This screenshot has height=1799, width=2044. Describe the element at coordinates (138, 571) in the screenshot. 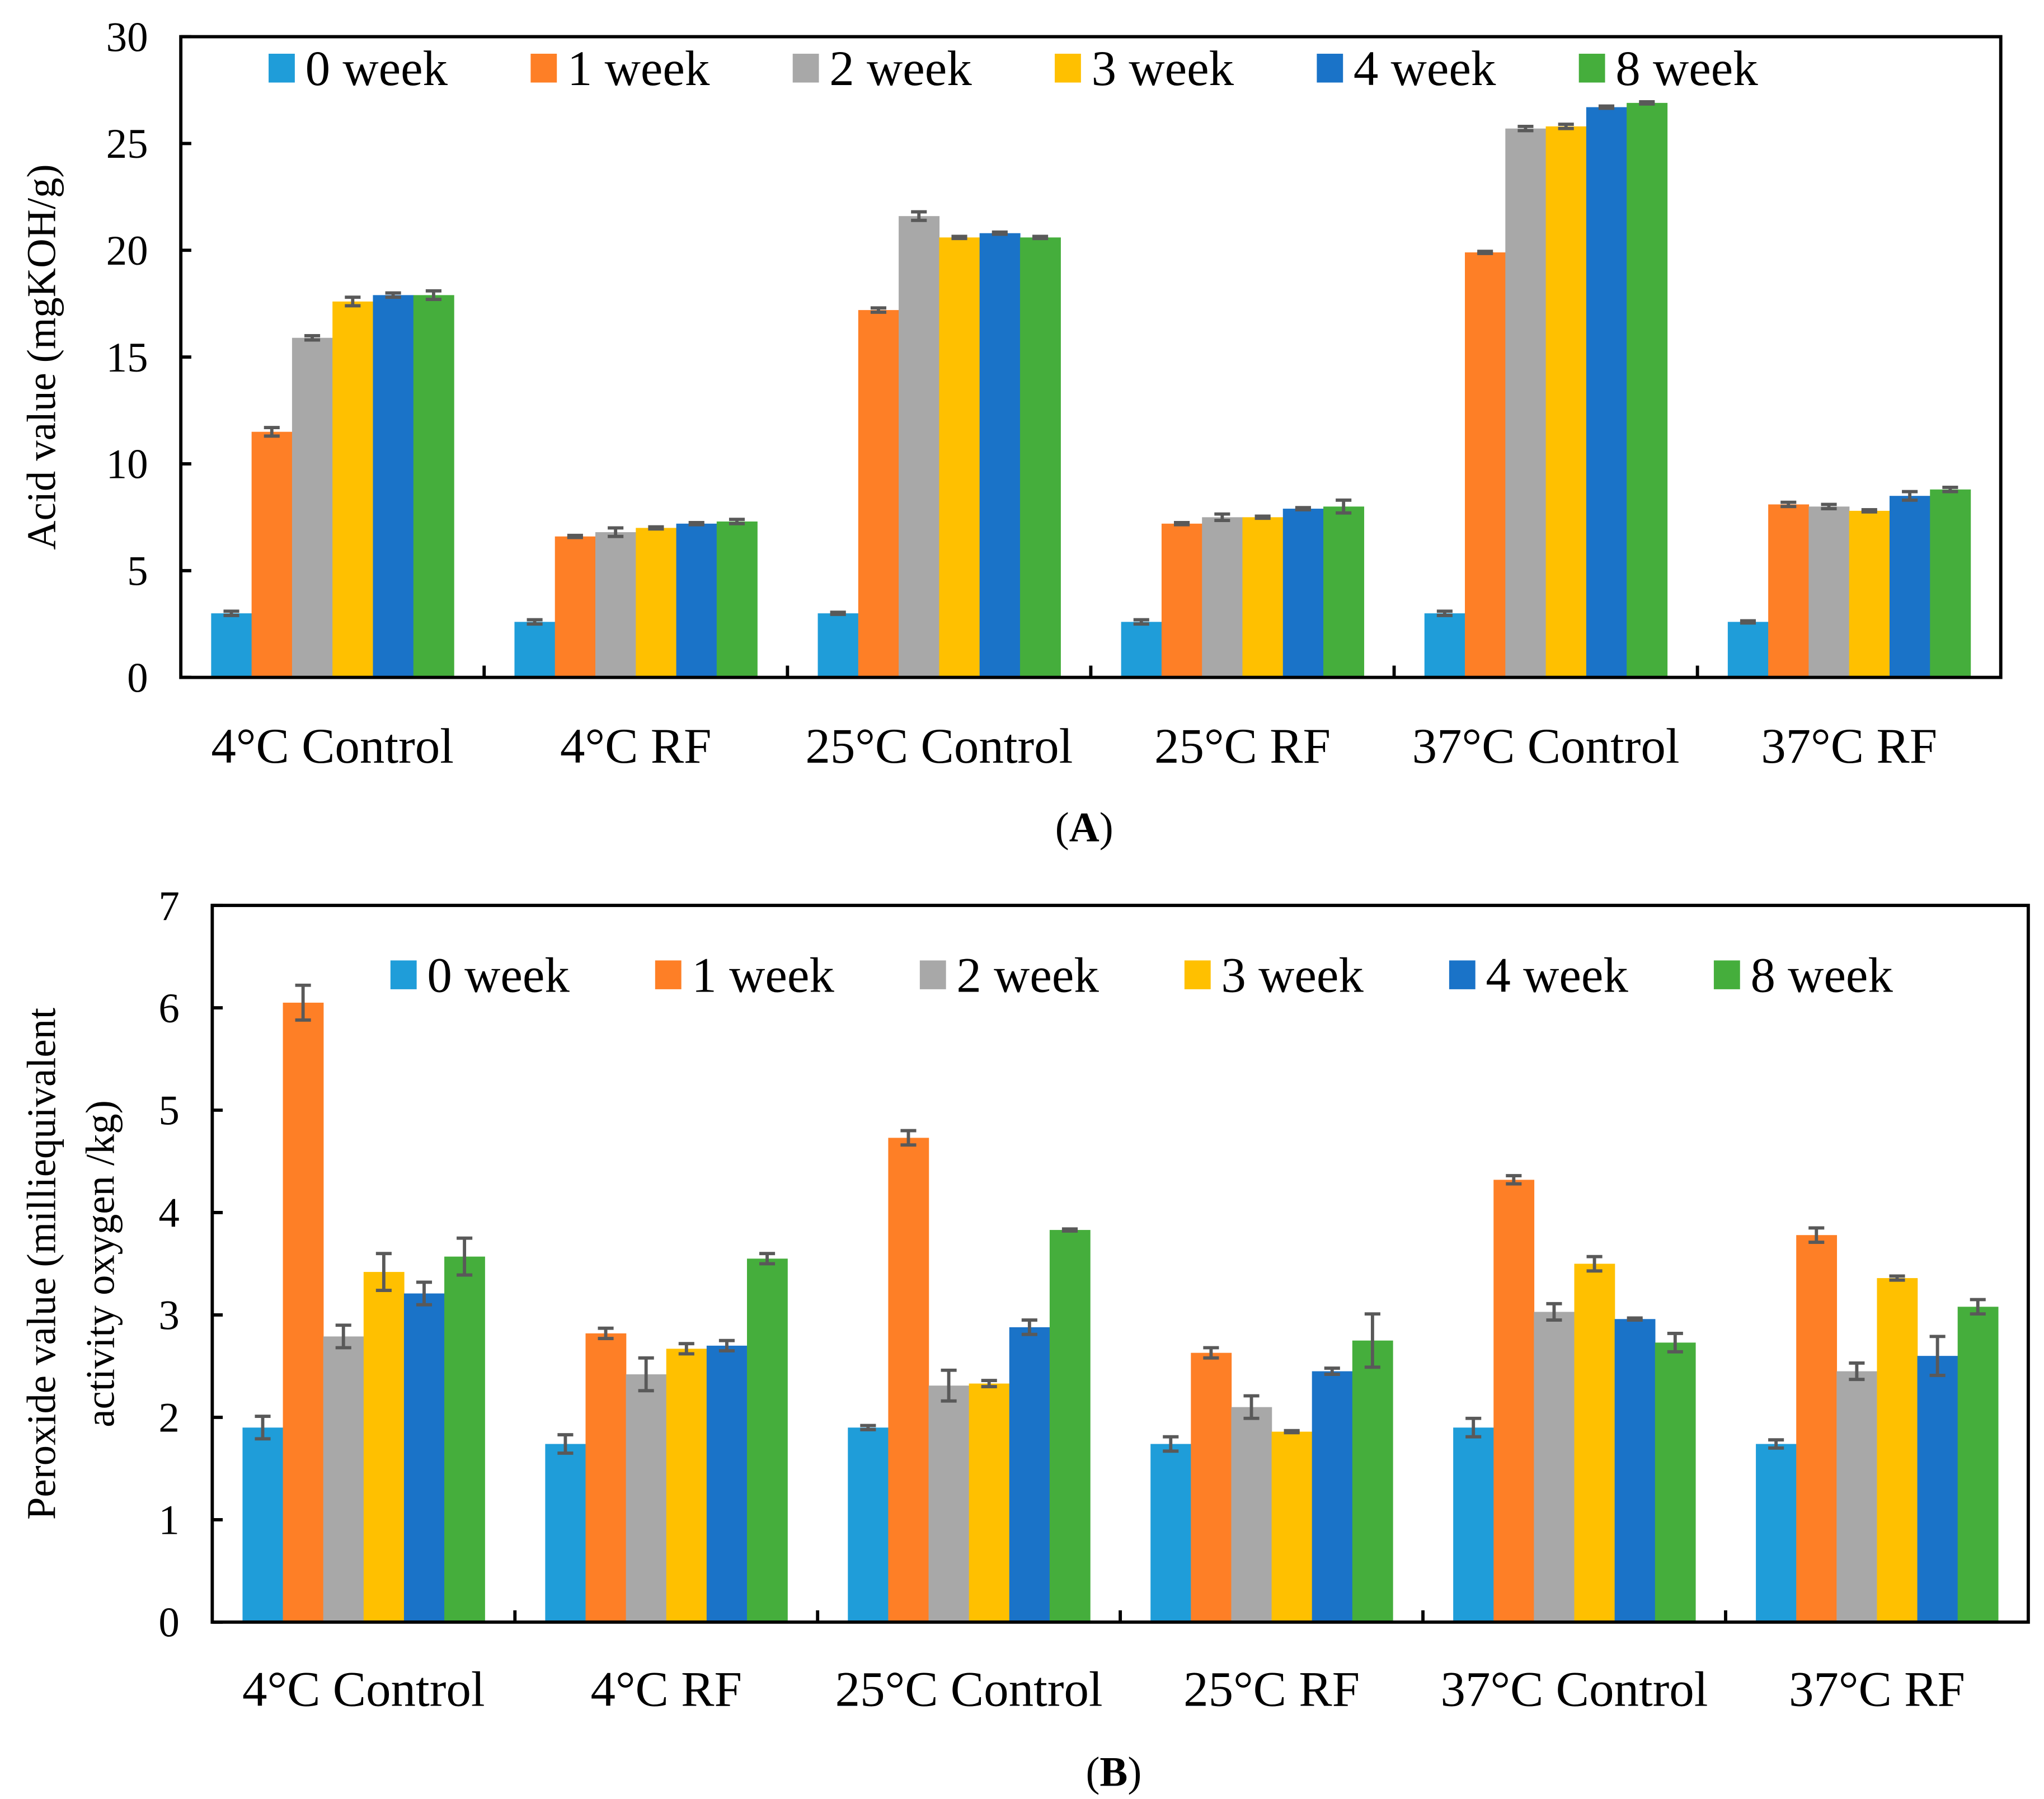

I see `y-tick-label: 5` at that location.